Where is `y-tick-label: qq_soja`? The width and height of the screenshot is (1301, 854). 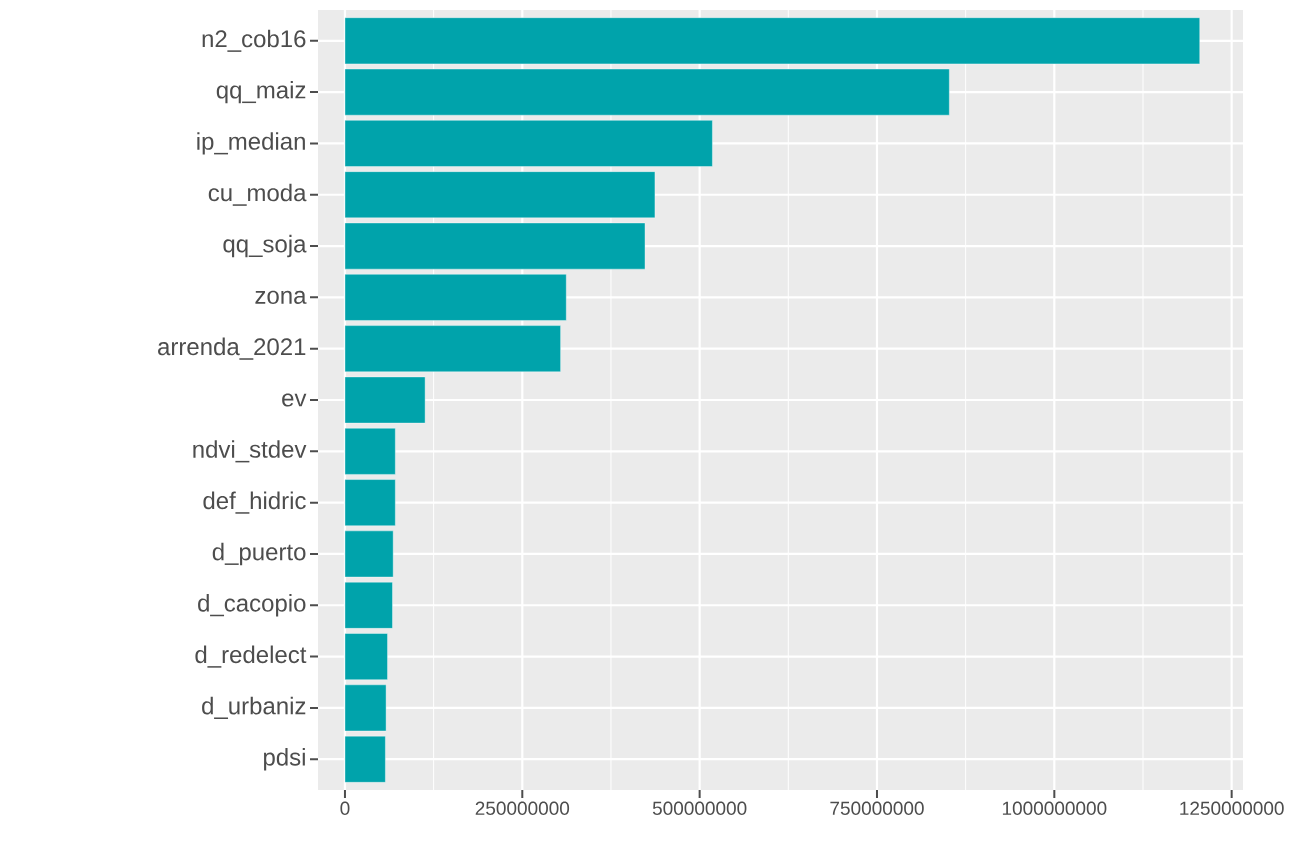
y-tick-label: qq_soja is located at coordinates (265, 246).